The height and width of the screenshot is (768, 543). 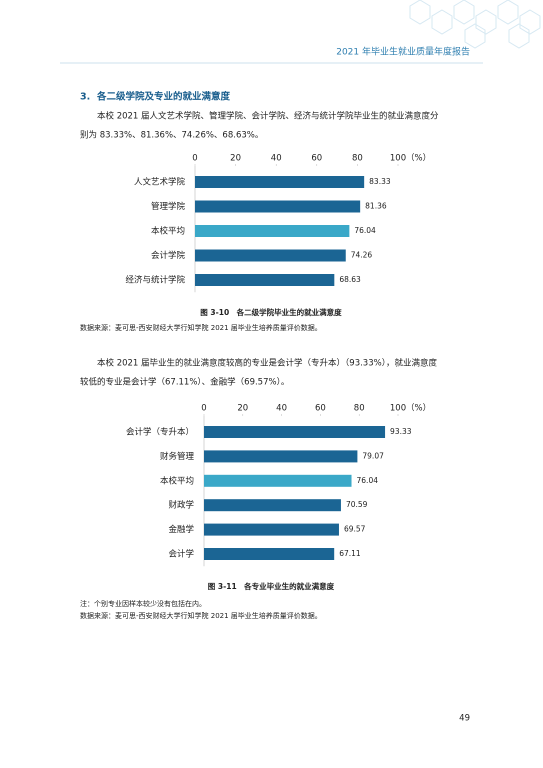 What do you see at coordinates (160, 432) in the screenshot?
I see `category-label: 会计学（专升本）` at bounding box center [160, 432].